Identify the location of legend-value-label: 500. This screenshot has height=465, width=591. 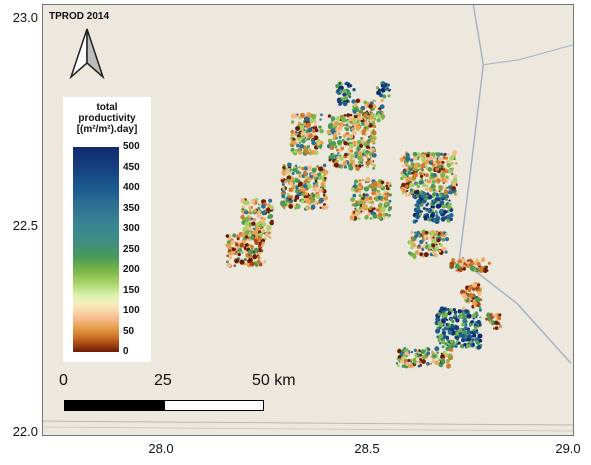
(131, 146).